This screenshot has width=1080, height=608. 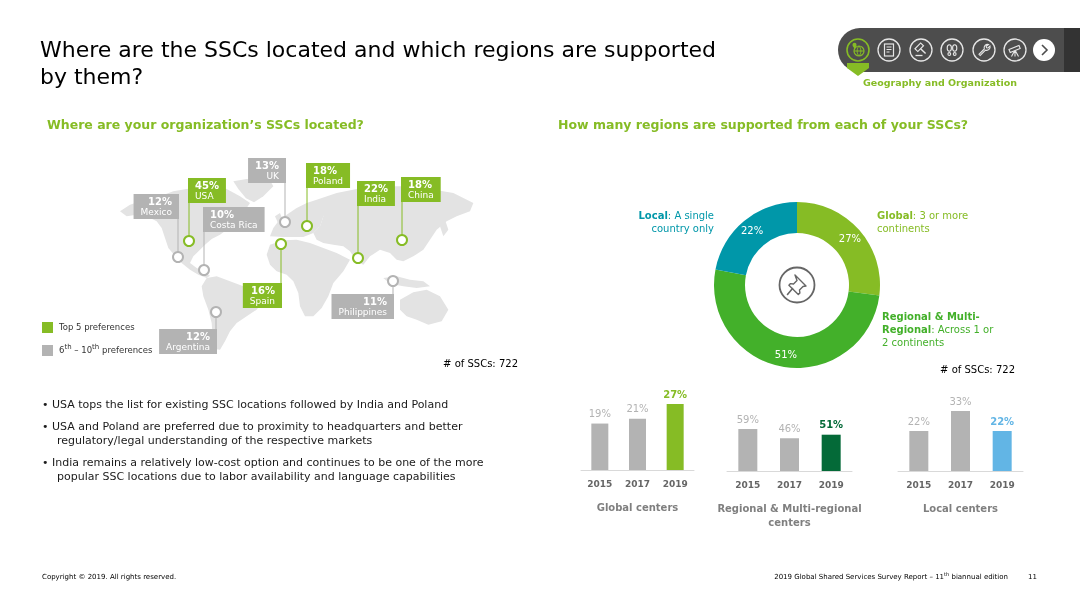 I want to click on text: • India remains a relatively low-cost option and continues to be one of the more popular SSC locations due to labor availability and language capabilities, so click(x=263, y=470).